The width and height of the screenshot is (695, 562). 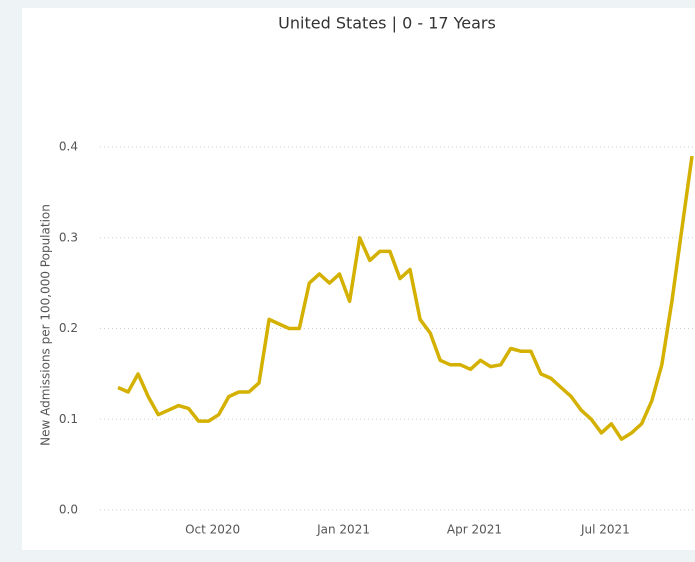 What do you see at coordinates (212, 530) in the screenshot?
I see `x-tick-label: Oct 2020` at bounding box center [212, 530].